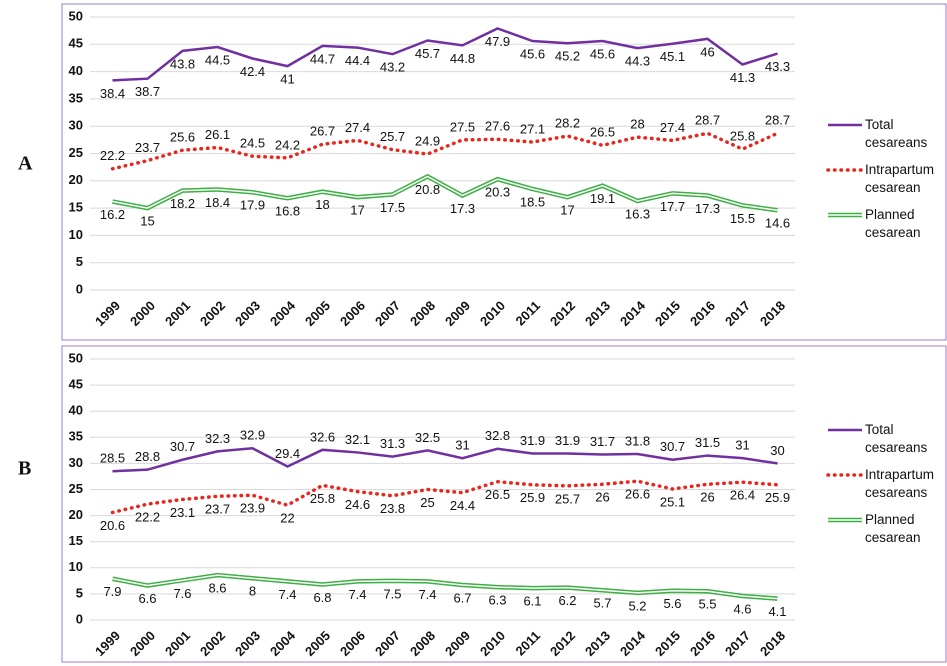  What do you see at coordinates (107, 643) in the screenshot?
I see `x-tick-label: 1999` at bounding box center [107, 643].